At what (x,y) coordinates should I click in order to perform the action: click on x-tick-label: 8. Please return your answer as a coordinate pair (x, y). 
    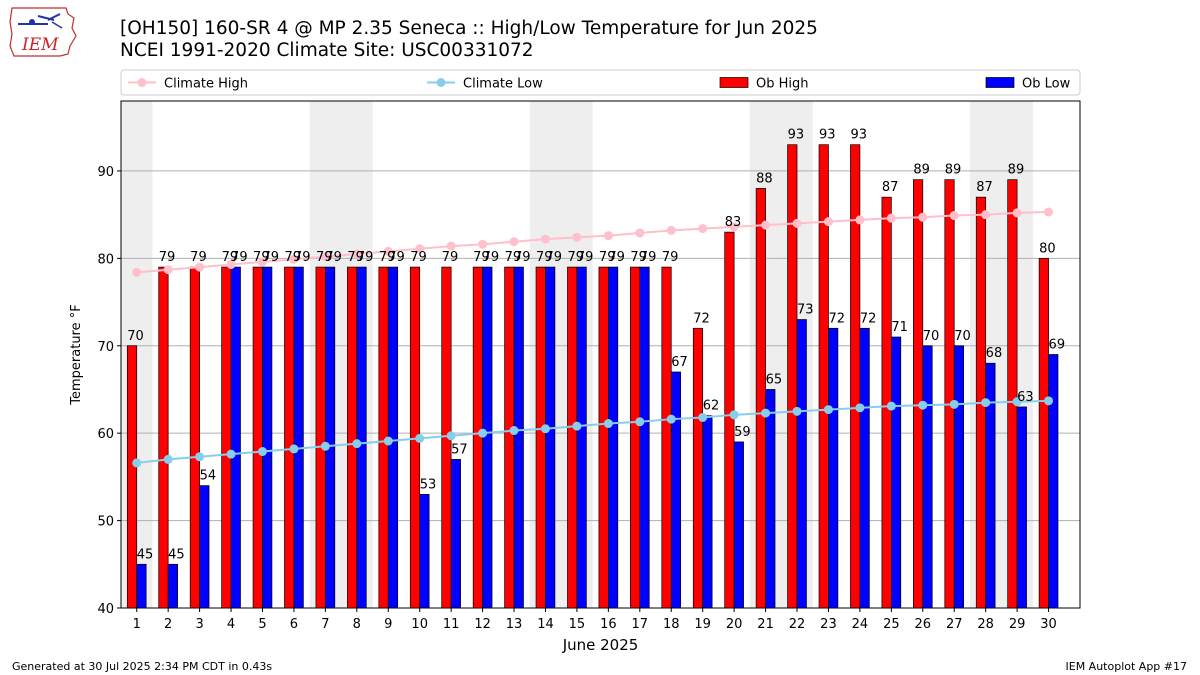
    Looking at the image, I should click on (357, 624).